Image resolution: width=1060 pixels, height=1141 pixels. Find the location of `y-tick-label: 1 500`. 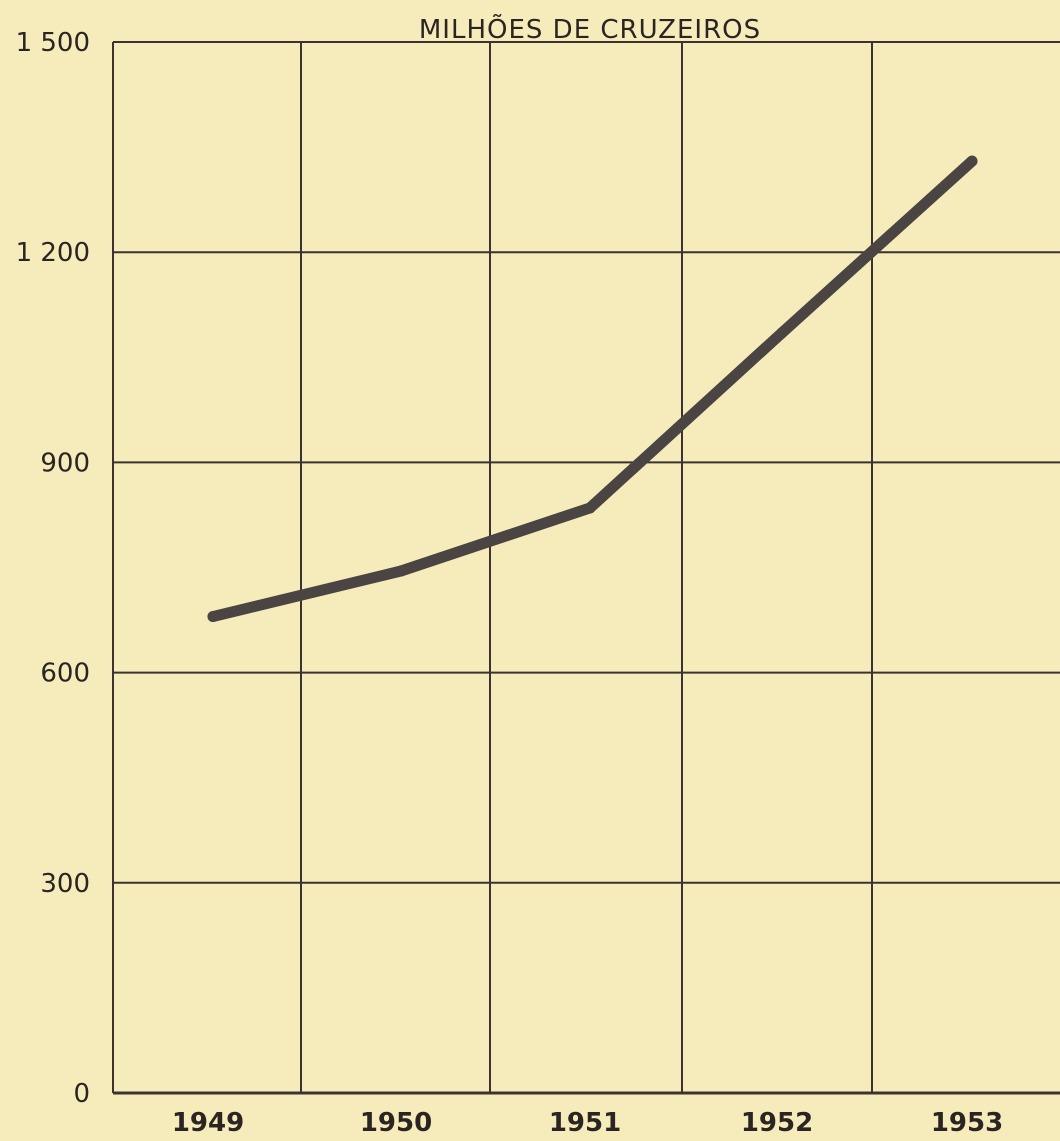

y-tick-label: 1 500 is located at coordinates (53, 43).